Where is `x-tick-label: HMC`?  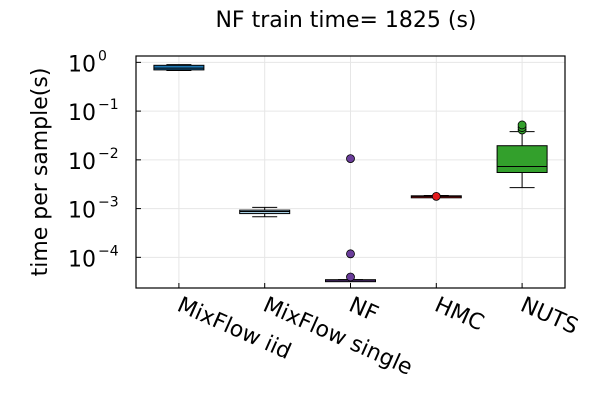 x-tick-label: HMC is located at coordinates (459, 315).